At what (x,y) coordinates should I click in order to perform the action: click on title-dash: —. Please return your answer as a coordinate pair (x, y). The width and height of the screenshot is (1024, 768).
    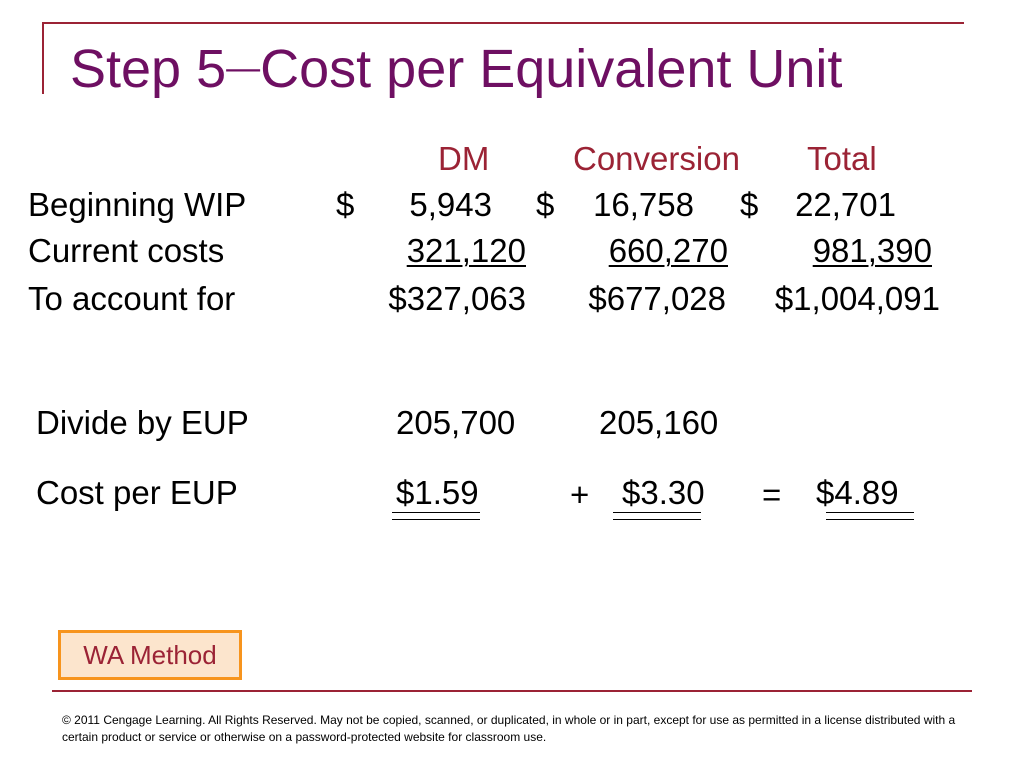
    Looking at the image, I should click on (243, 68).